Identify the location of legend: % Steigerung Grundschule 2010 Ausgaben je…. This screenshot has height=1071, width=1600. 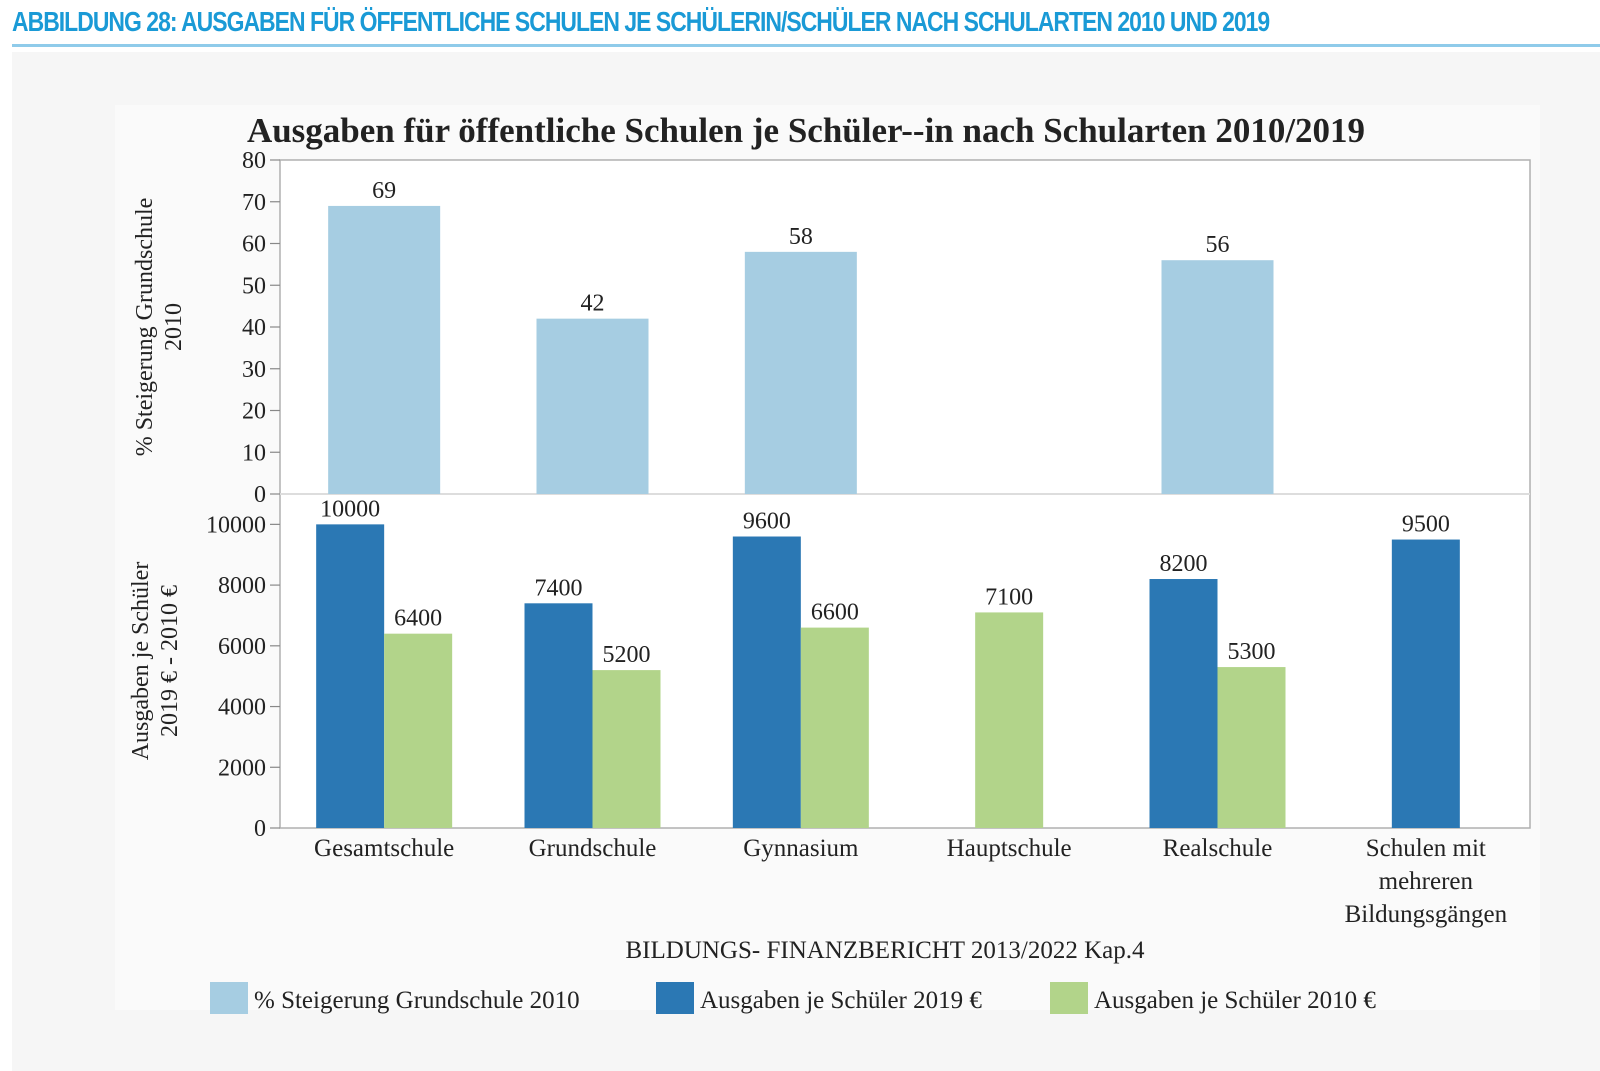
(793, 998).